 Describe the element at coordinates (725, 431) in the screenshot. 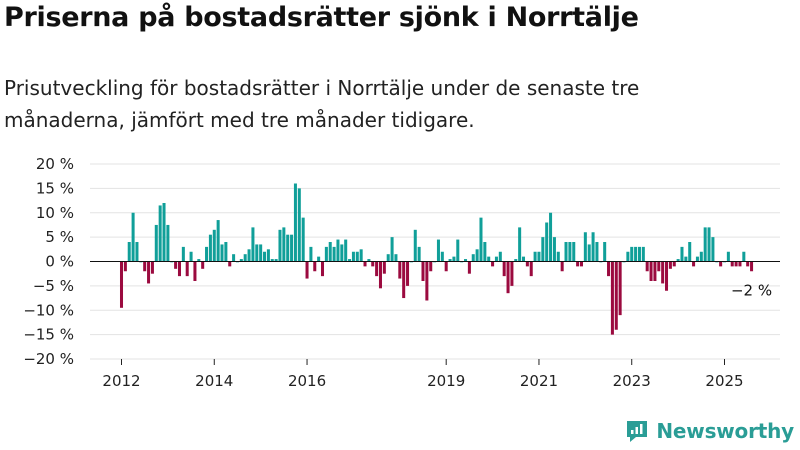

I see `brand-name: Newsworthy` at that location.